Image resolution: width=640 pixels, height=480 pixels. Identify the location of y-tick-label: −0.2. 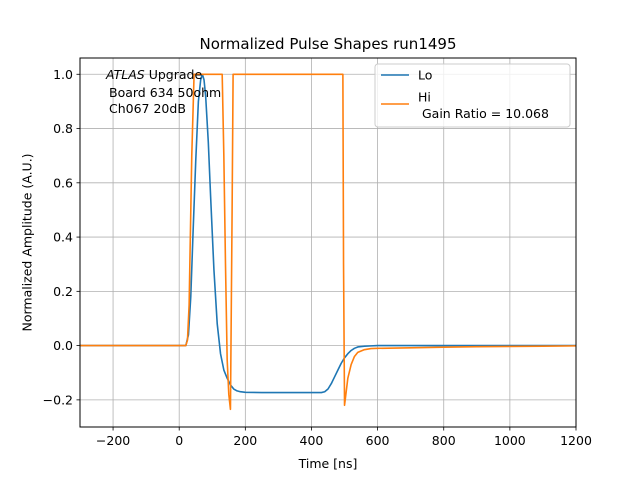
(58, 399).